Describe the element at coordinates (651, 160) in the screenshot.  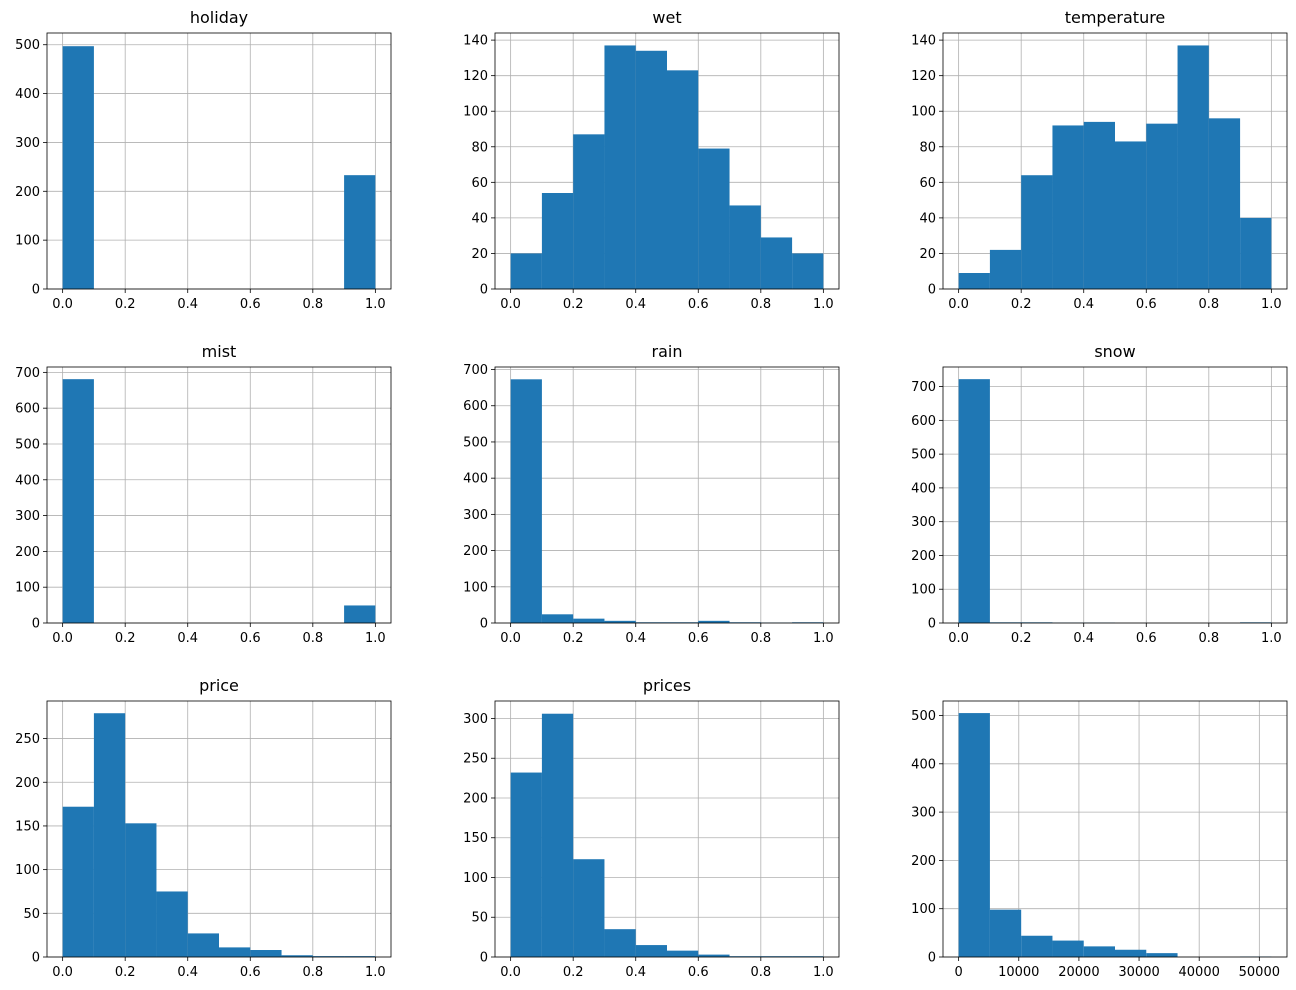
I see `histogram-panel: 0.0 0.2 0.4 0.6 0.8 1.0 0 20 40 60 80 100 120 140 wet` at that location.